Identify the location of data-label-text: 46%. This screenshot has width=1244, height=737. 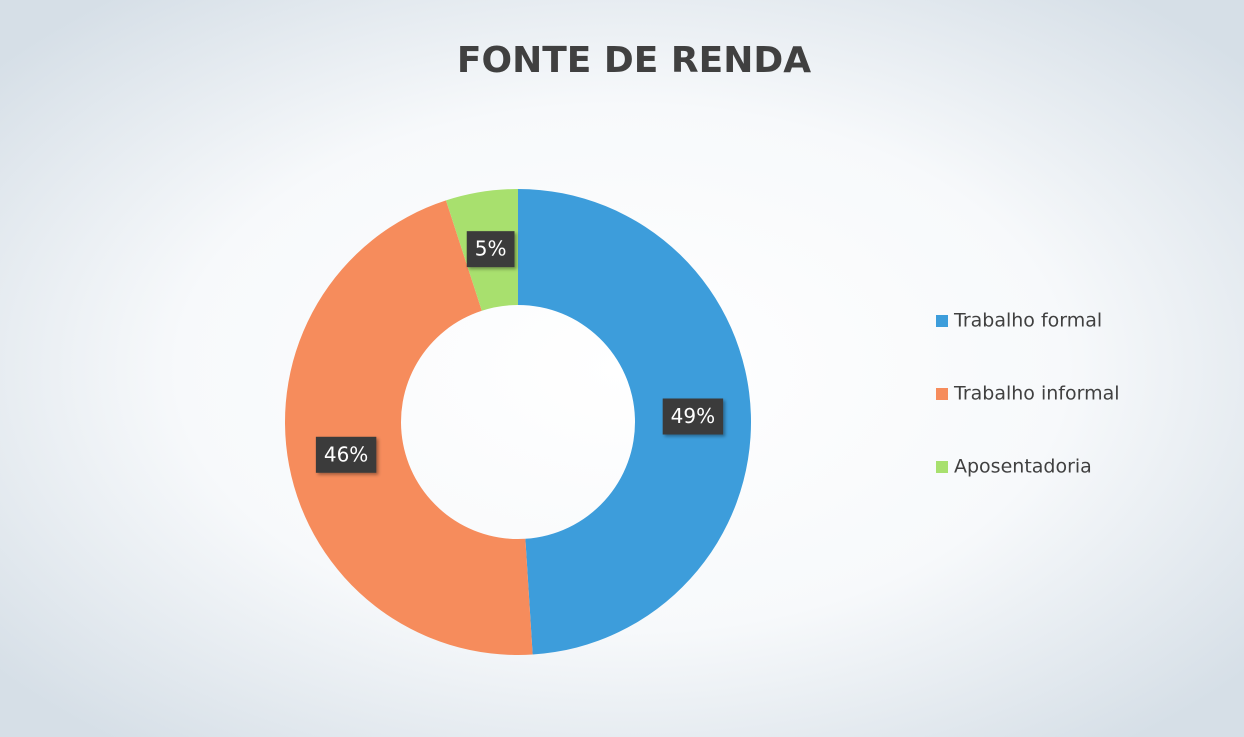
(346, 454).